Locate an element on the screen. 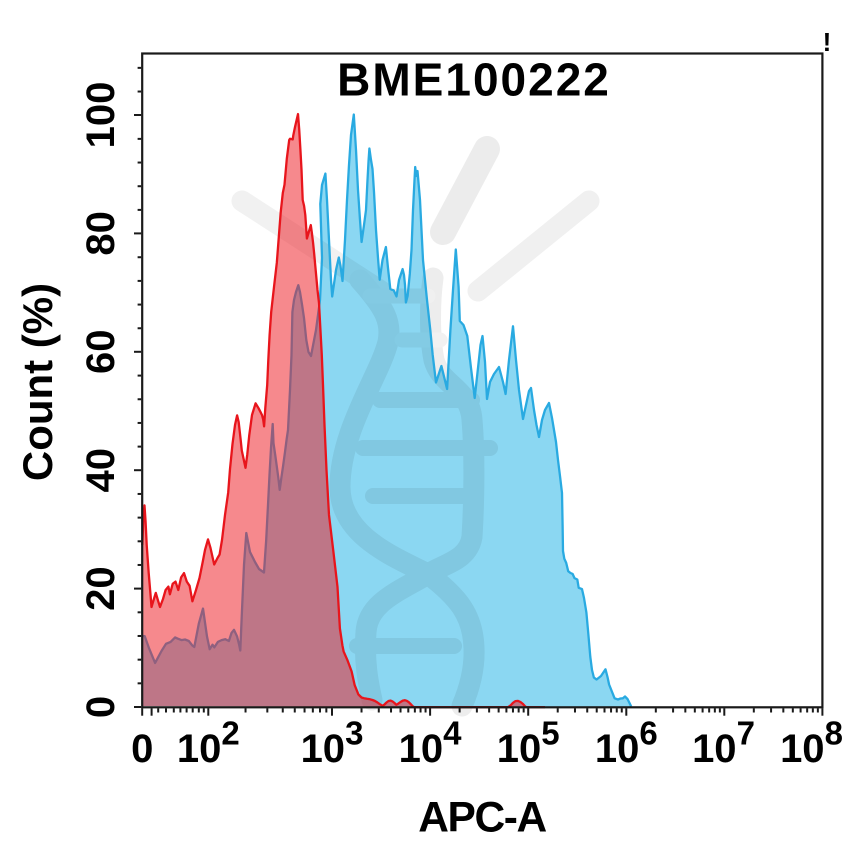 This screenshot has height=856, width=846. svg-text: APC-A is located at coordinates (482, 818).